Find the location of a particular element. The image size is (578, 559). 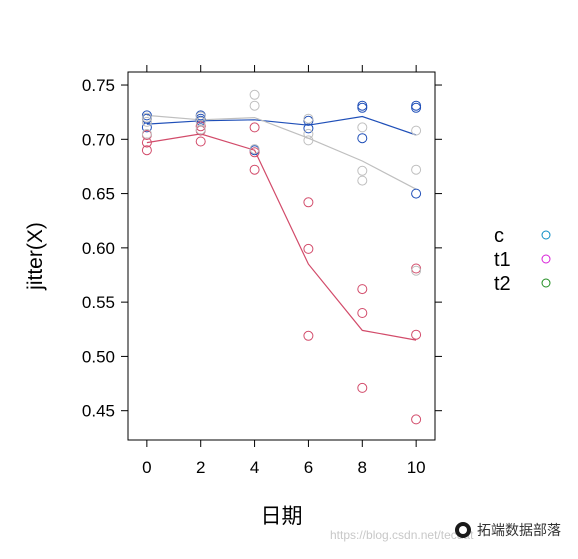

watermark-url: https://blog.csdn.net/tecdat is located at coordinates (402, 535).